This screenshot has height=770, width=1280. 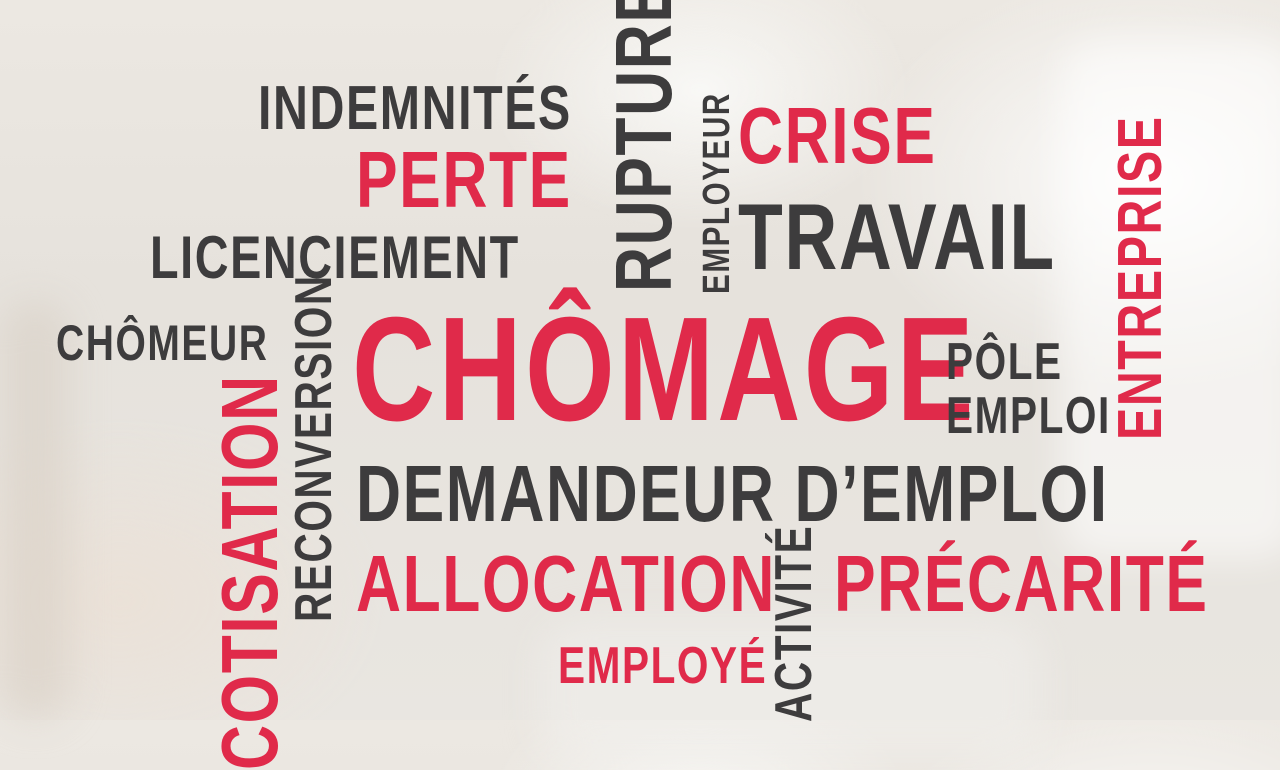 What do you see at coordinates (566, 583) in the screenshot?
I see `word-allocation: ALLOCATION` at bounding box center [566, 583].